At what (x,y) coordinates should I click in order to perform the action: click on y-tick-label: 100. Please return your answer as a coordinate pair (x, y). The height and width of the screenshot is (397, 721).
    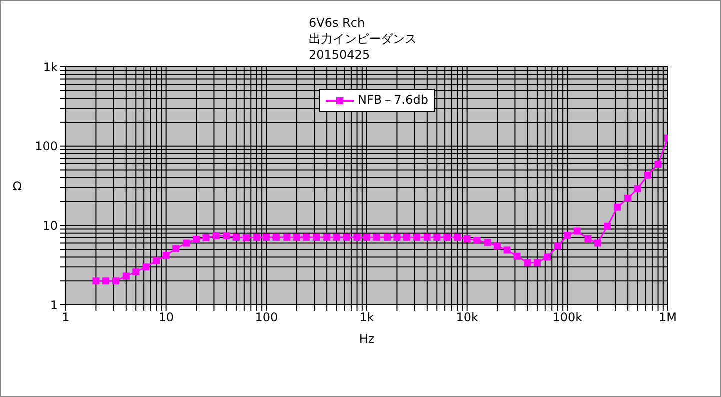
    Looking at the image, I should click on (46, 147).